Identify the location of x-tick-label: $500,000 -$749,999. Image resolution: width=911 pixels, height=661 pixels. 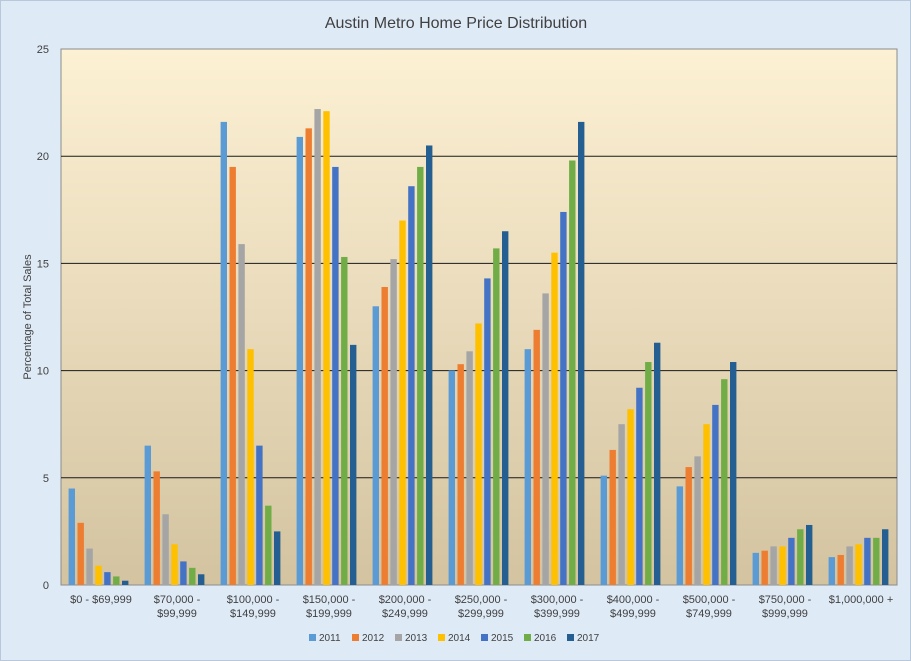
(709, 607).